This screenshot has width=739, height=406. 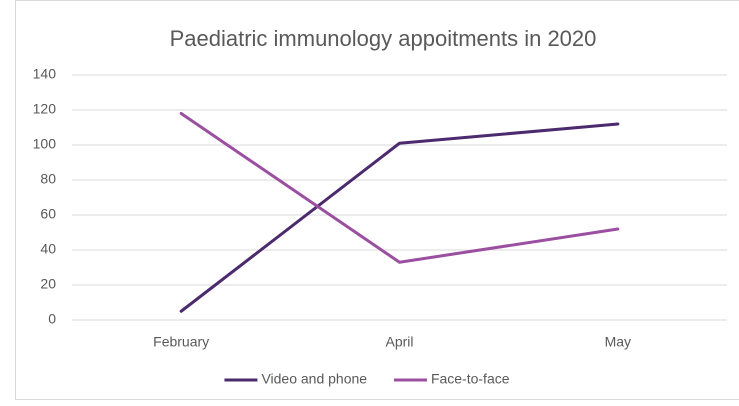 What do you see at coordinates (48, 214) in the screenshot?
I see `y-tick-label: 60` at bounding box center [48, 214].